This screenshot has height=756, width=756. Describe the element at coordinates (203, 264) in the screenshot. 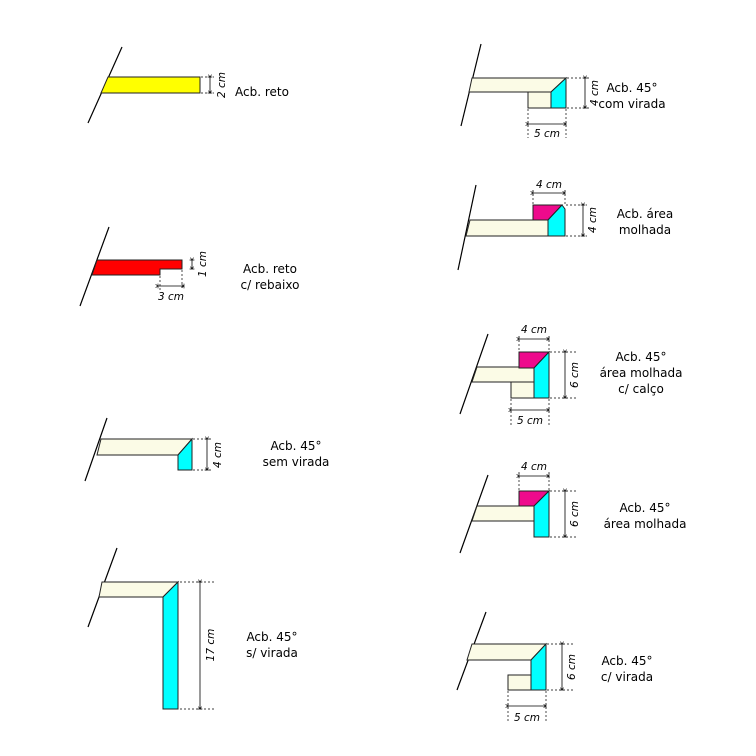

I see `dimension-label: 1 cm` at that location.